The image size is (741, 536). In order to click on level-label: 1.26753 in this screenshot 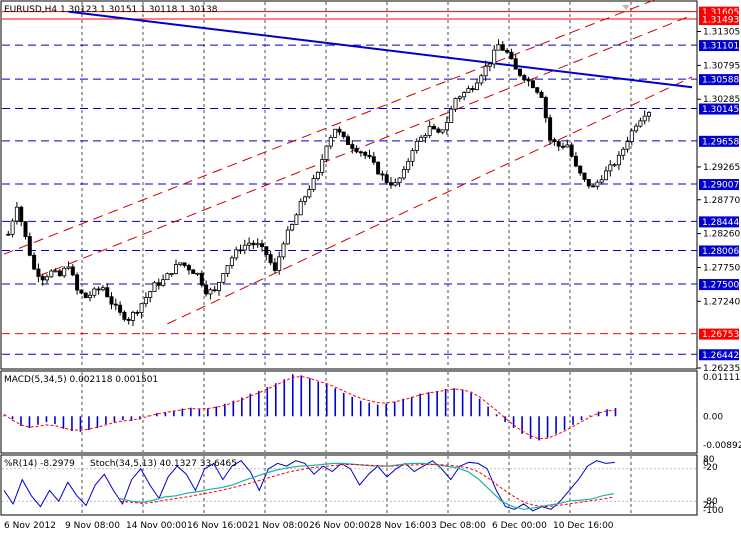, I will do `click(720, 335)`.